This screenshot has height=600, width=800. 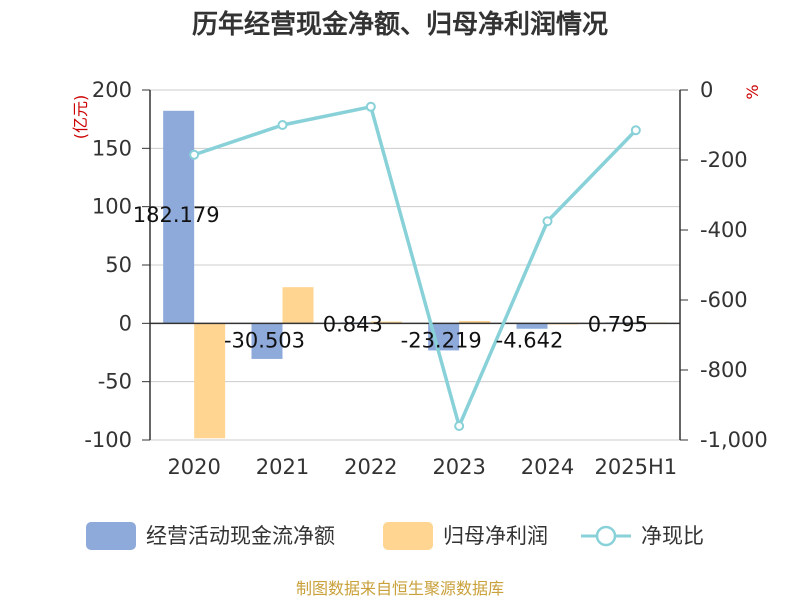 What do you see at coordinates (112, 148) in the screenshot?
I see `left-tick-label: 150` at bounding box center [112, 148].